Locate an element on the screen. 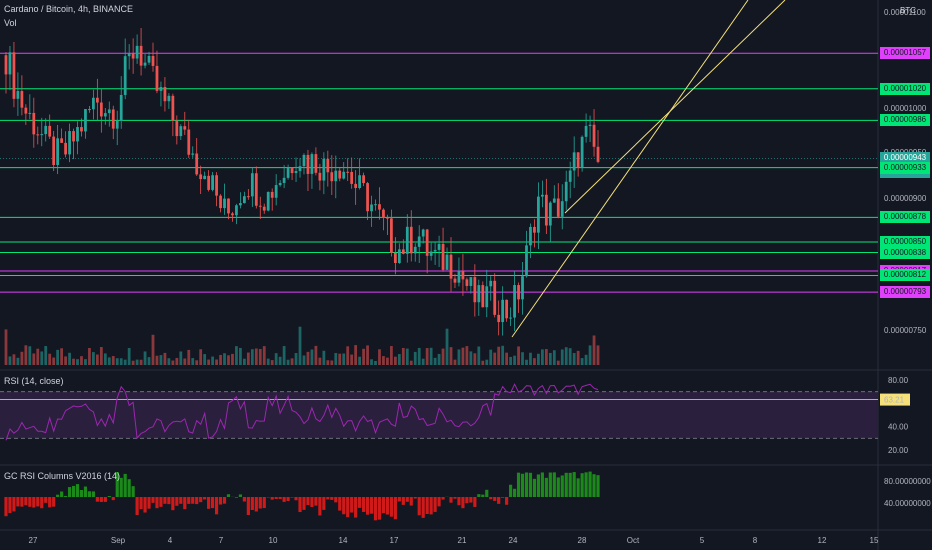 This screenshot has height=550, width=932. price-level-label: 0.00000838 is located at coordinates (905, 252).